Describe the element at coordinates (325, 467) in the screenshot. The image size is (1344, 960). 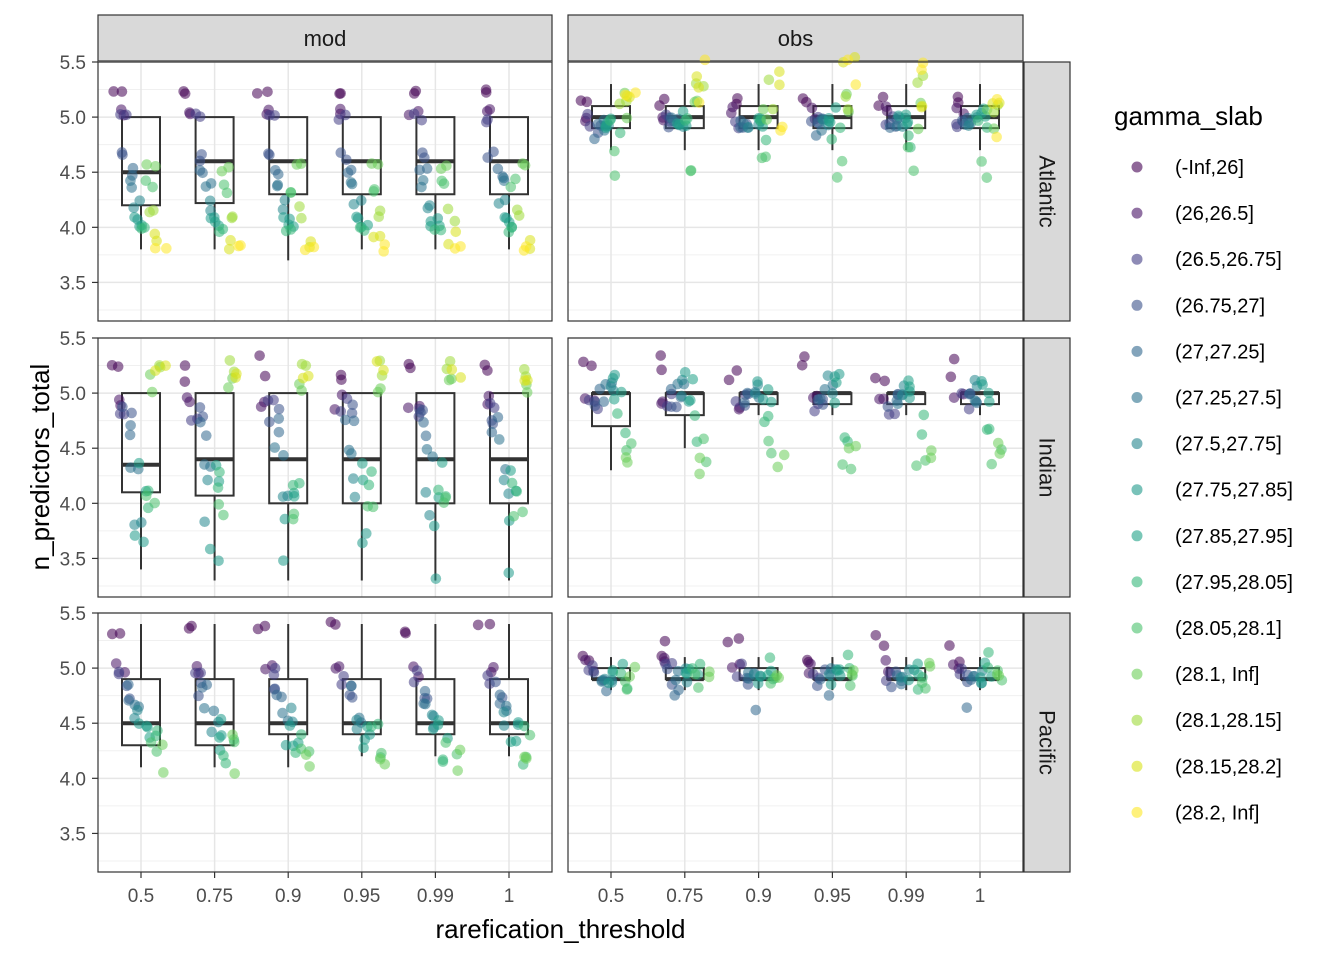
I see `panel-indian-mod` at that location.